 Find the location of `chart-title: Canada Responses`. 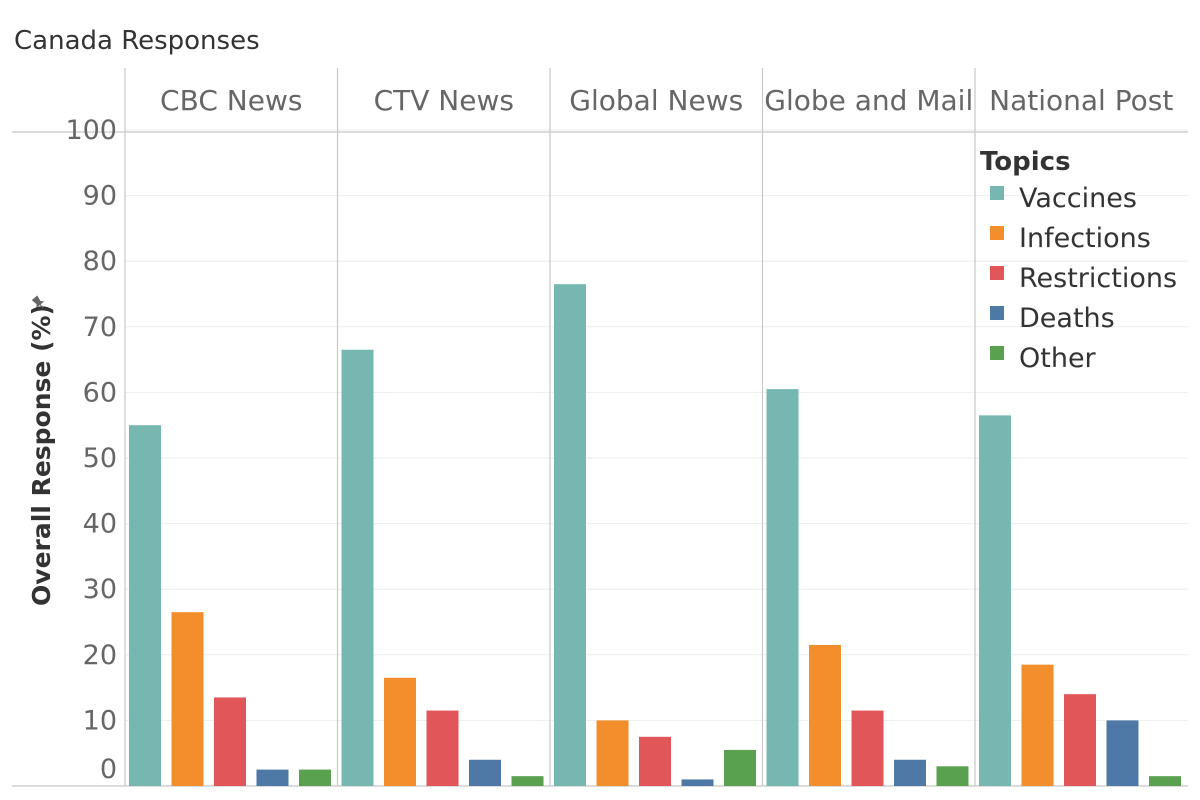

chart-title: Canada Responses is located at coordinates (137, 41).